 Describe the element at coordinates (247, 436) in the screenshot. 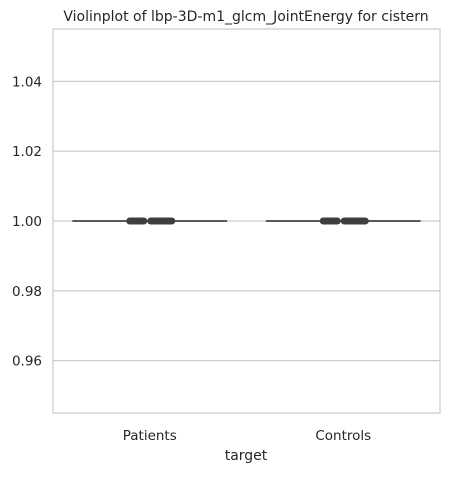

I see `x-tick-labels: Patients Controls` at that location.